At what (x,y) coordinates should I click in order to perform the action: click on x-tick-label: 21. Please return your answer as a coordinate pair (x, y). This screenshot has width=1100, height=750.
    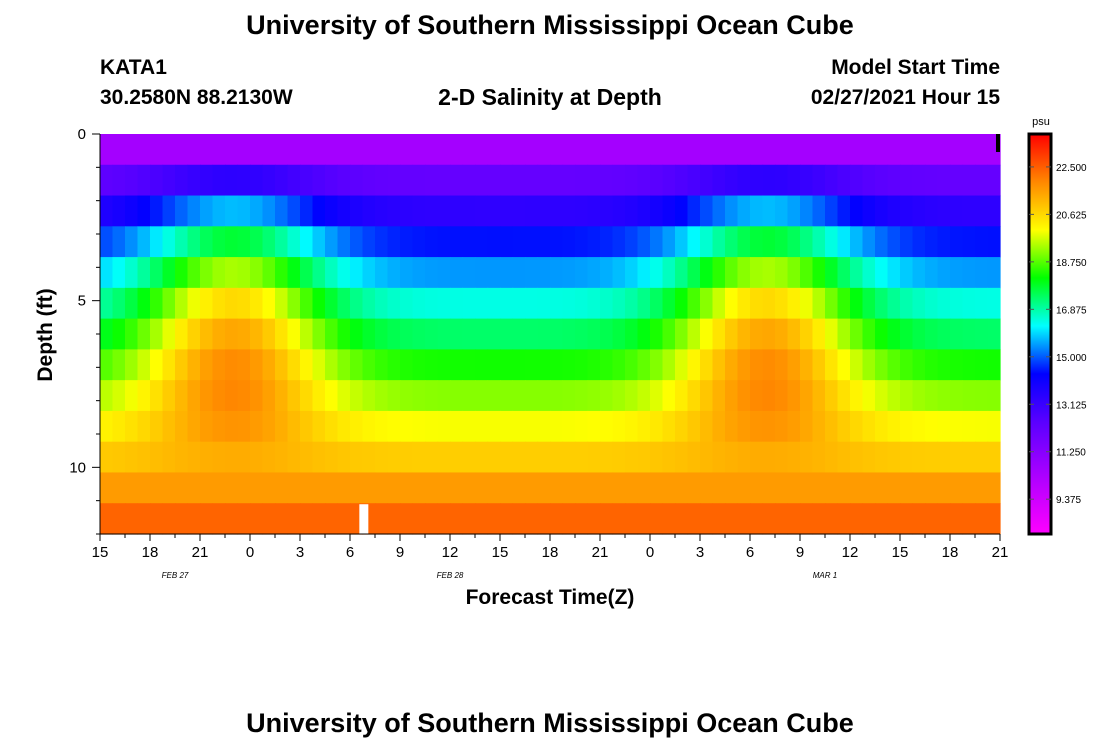
    Looking at the image, I should click on (1000, 552).